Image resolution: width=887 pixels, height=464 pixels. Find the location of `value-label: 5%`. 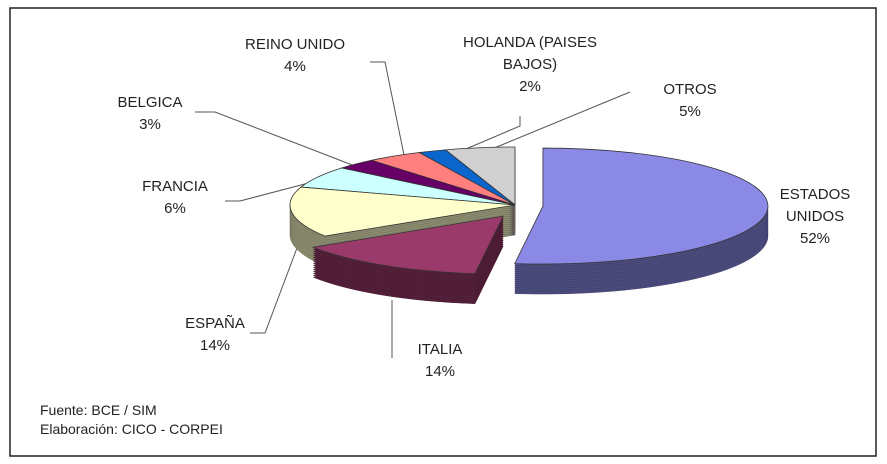

value-label: 5% is located at coordinates (690, 111).